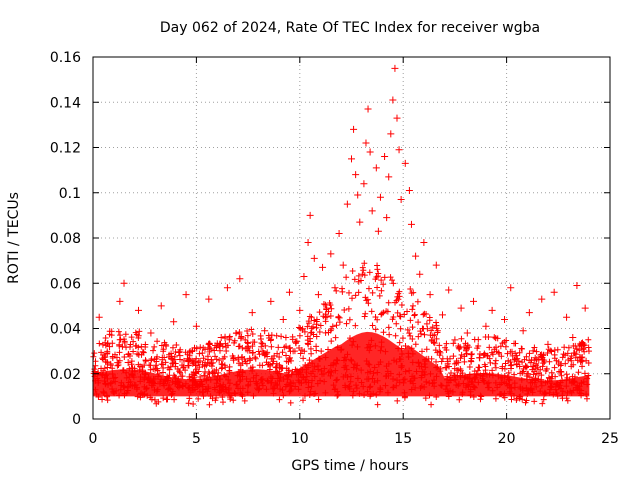 This screenshot has width=640, height=480. I want to click on dense-core, so click(341, 364).